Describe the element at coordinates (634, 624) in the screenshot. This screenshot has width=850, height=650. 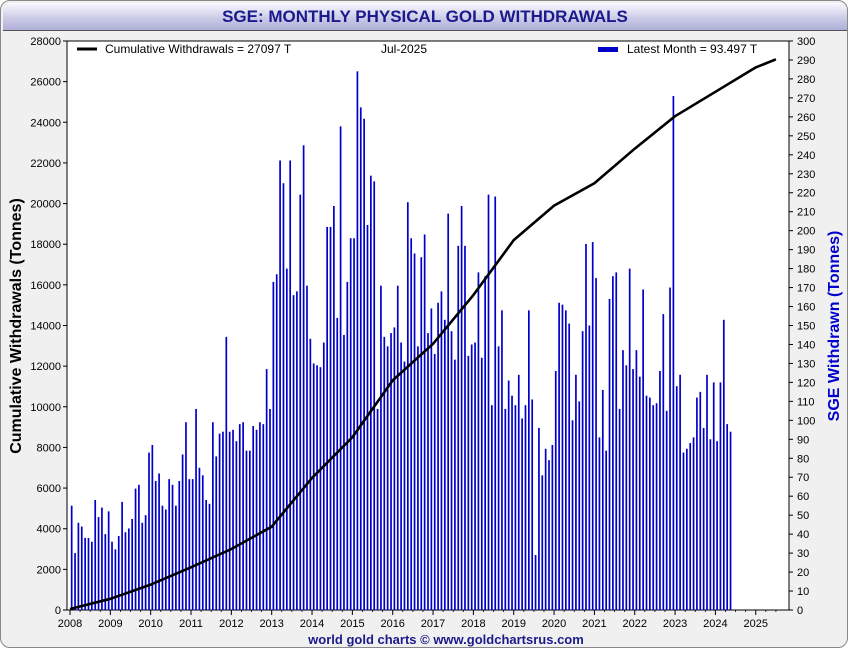
I see `x-tick-label: 2022` at that location.